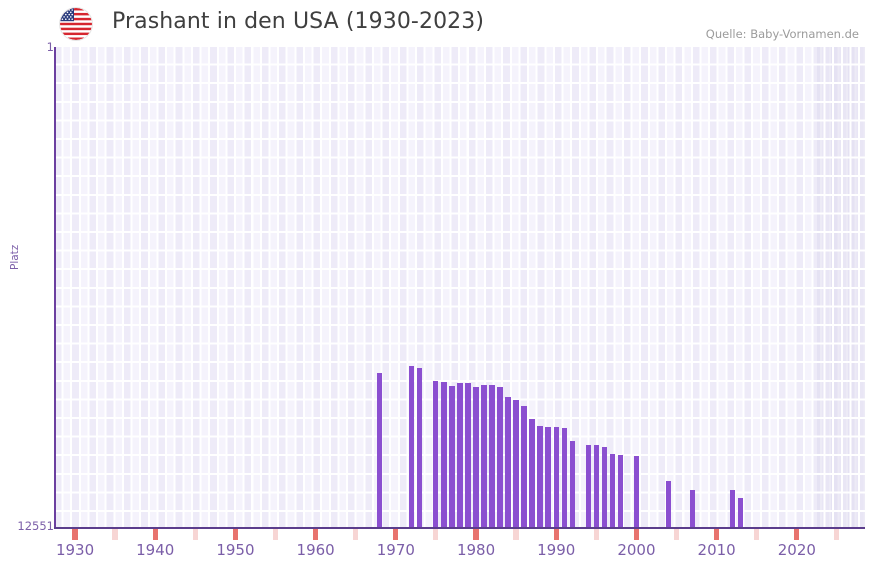 The image size is (873, 567). I want to click on source-attribution: Quelle: Baby-Vornamen.de, so click(782, 34).